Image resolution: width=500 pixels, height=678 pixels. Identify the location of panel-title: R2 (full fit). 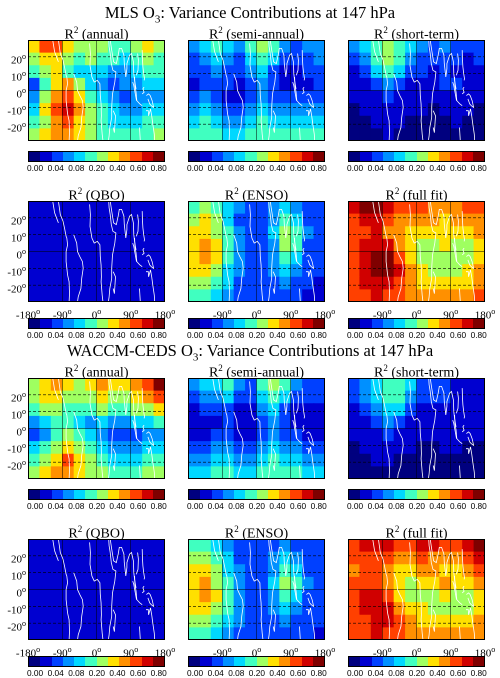
(417, 194).